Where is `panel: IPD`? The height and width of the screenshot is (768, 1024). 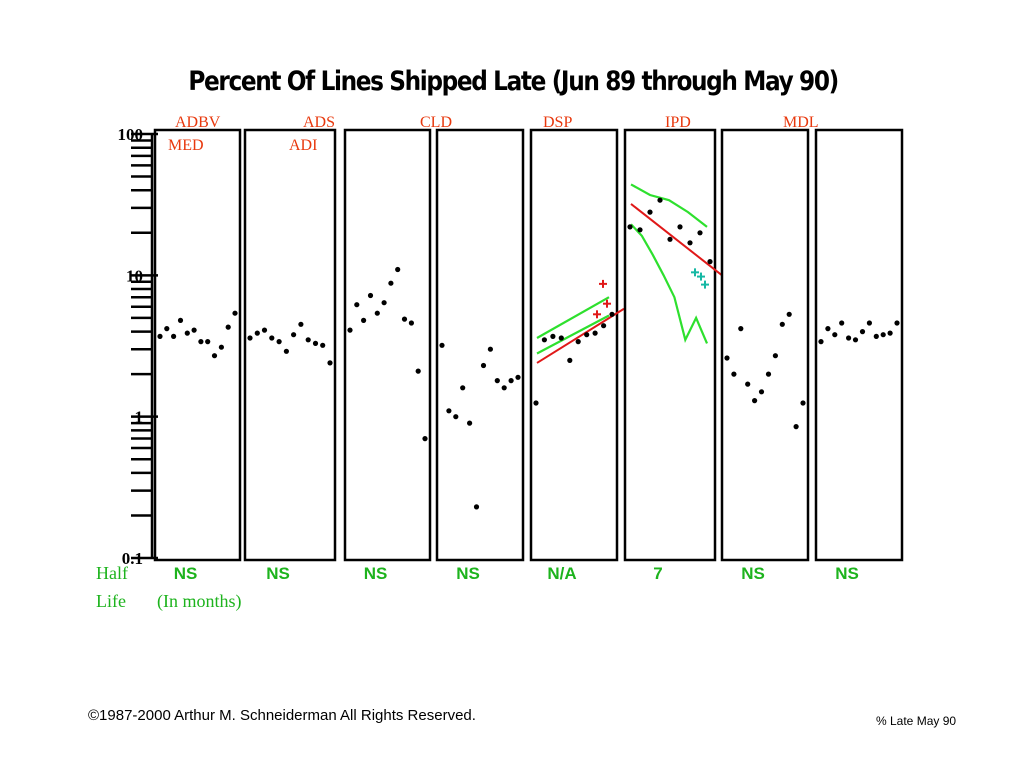 panel: IPD is located at coordinates (673, 338).